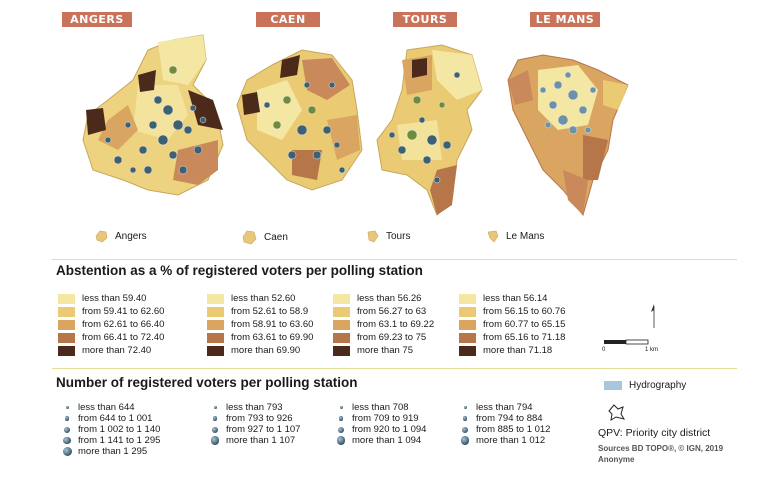  I want to click on angers-outline-icon, so click(101, 236).